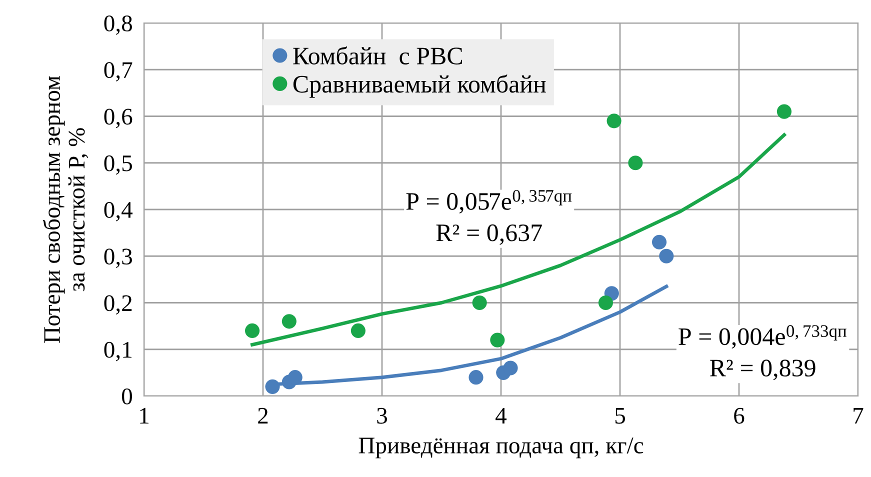  What do you see at coordinates (118, 165) in the screenshot?
I see `y-tick-label: 0,5` at bounding box center [118, 165].